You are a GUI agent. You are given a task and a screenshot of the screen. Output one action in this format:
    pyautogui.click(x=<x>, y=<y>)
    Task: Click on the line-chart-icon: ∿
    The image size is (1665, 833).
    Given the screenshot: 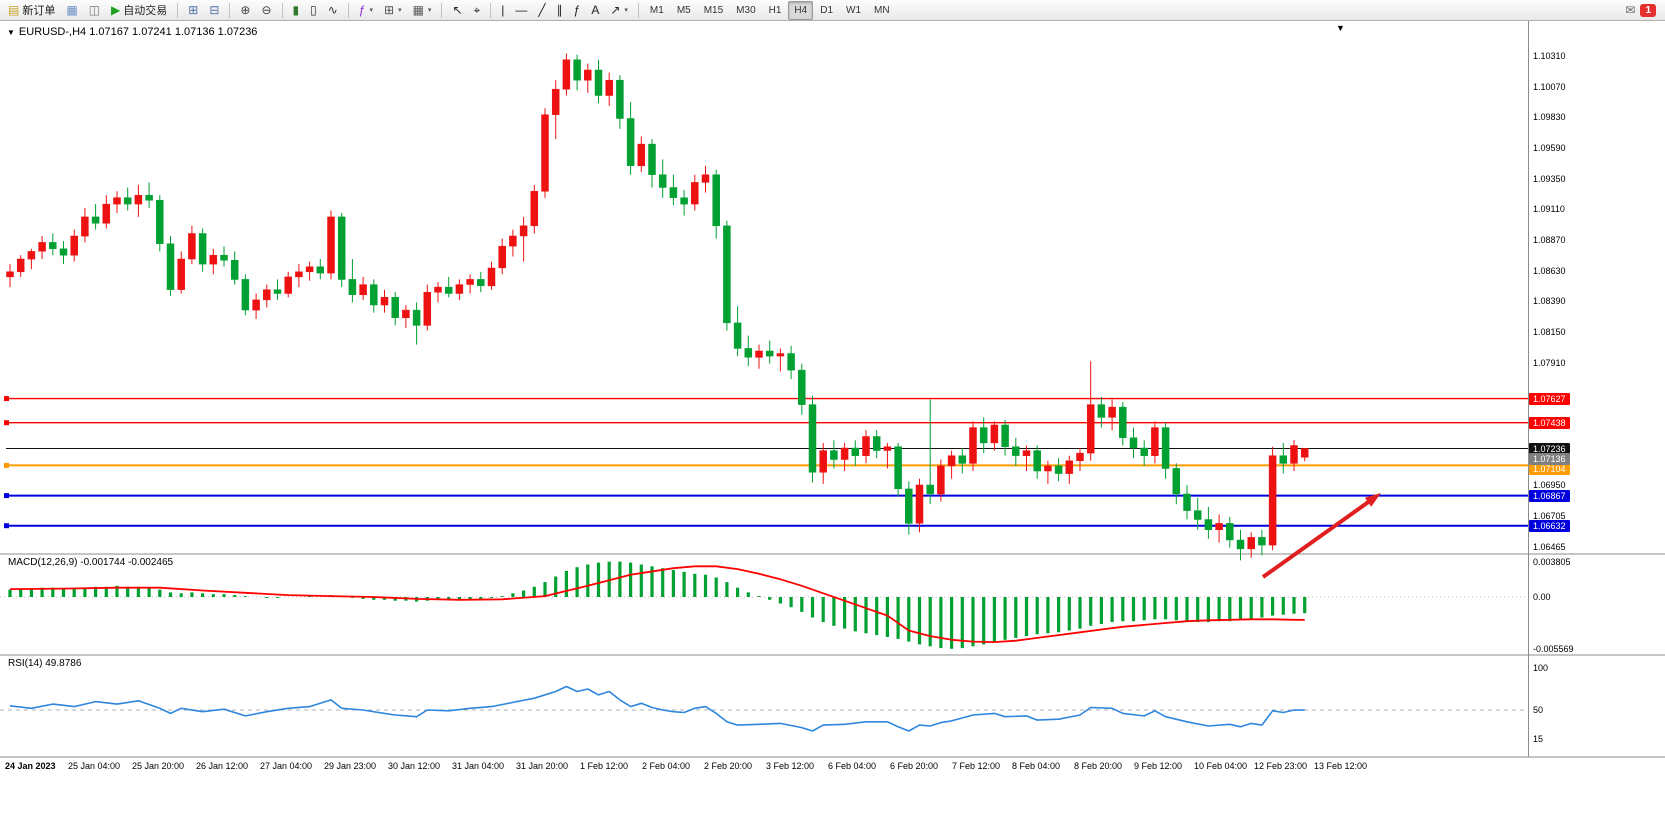 What is the action you would take?
    pyautogui.click(x=333, y=10)
    